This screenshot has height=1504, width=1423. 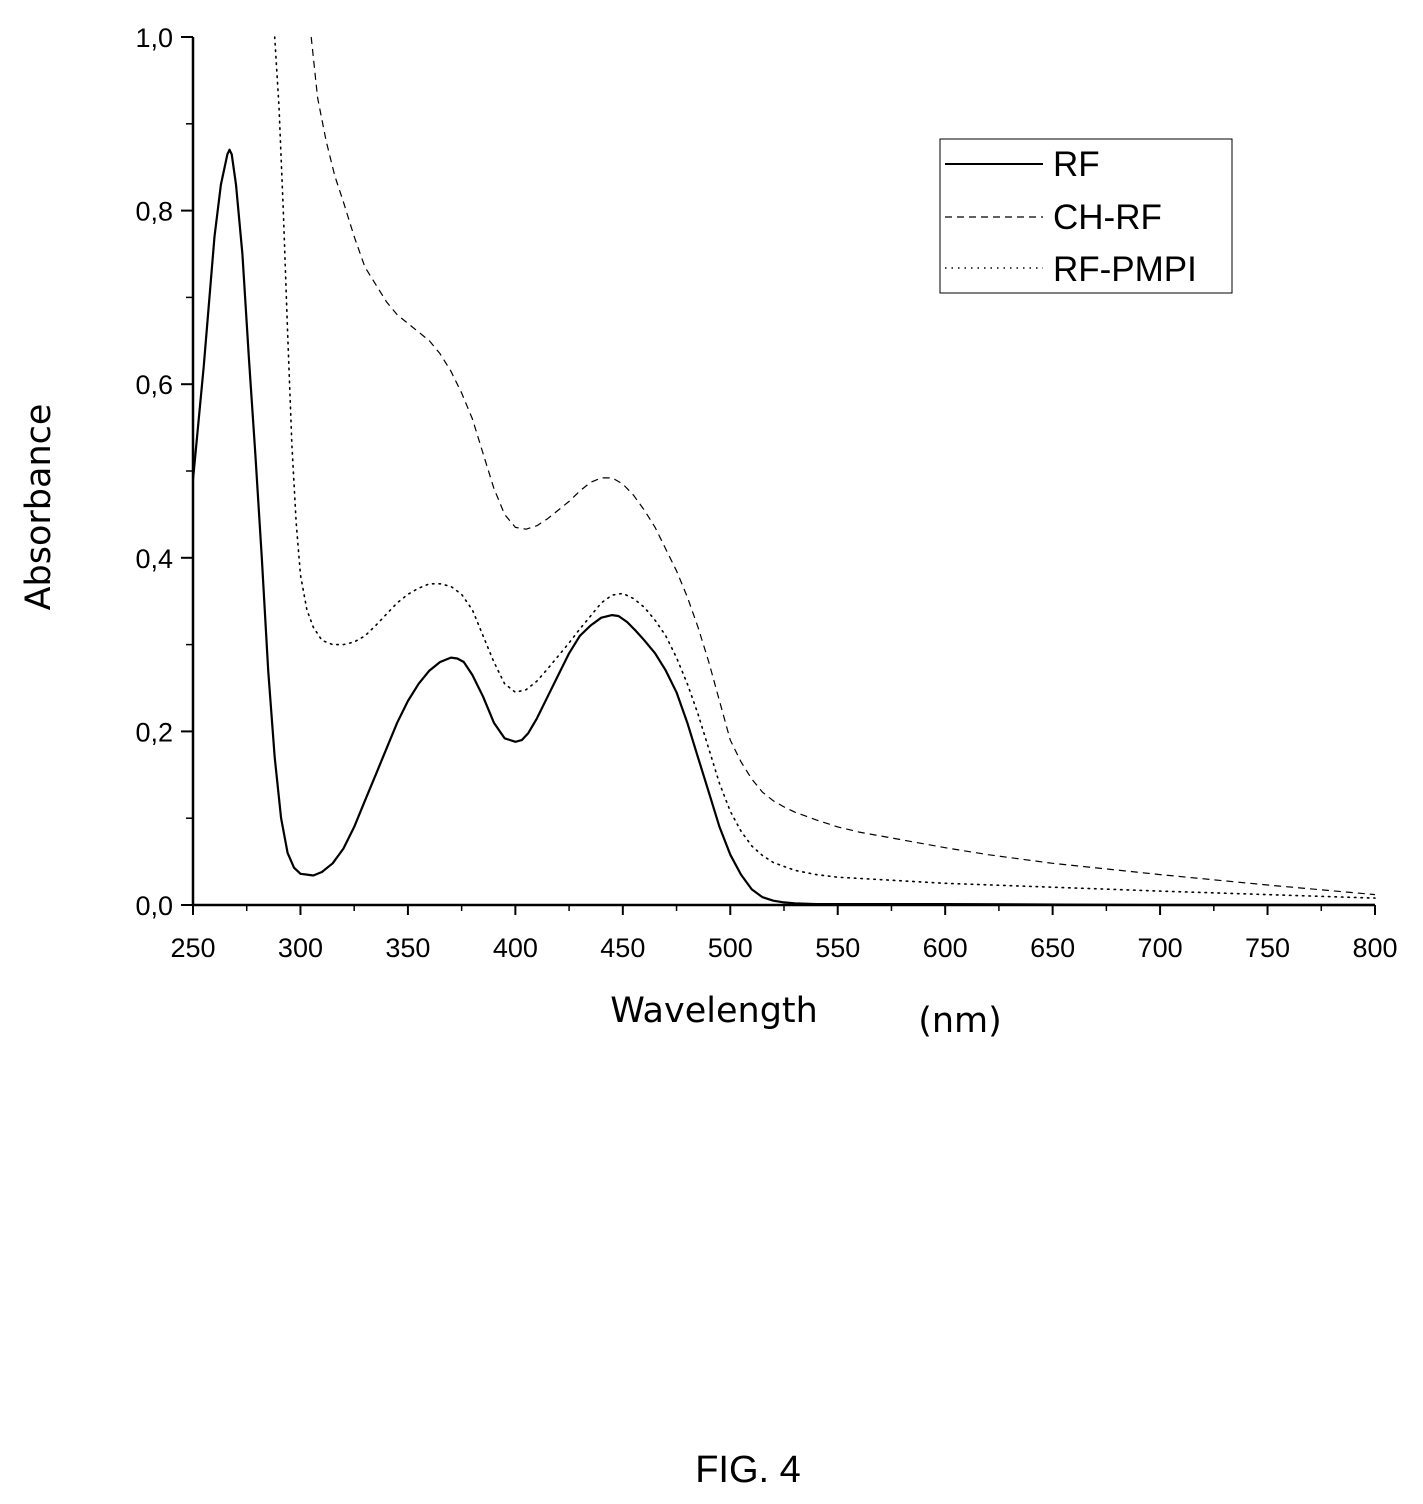 I want to click on x-tick-label: 750, so click(x=1267, y=948).